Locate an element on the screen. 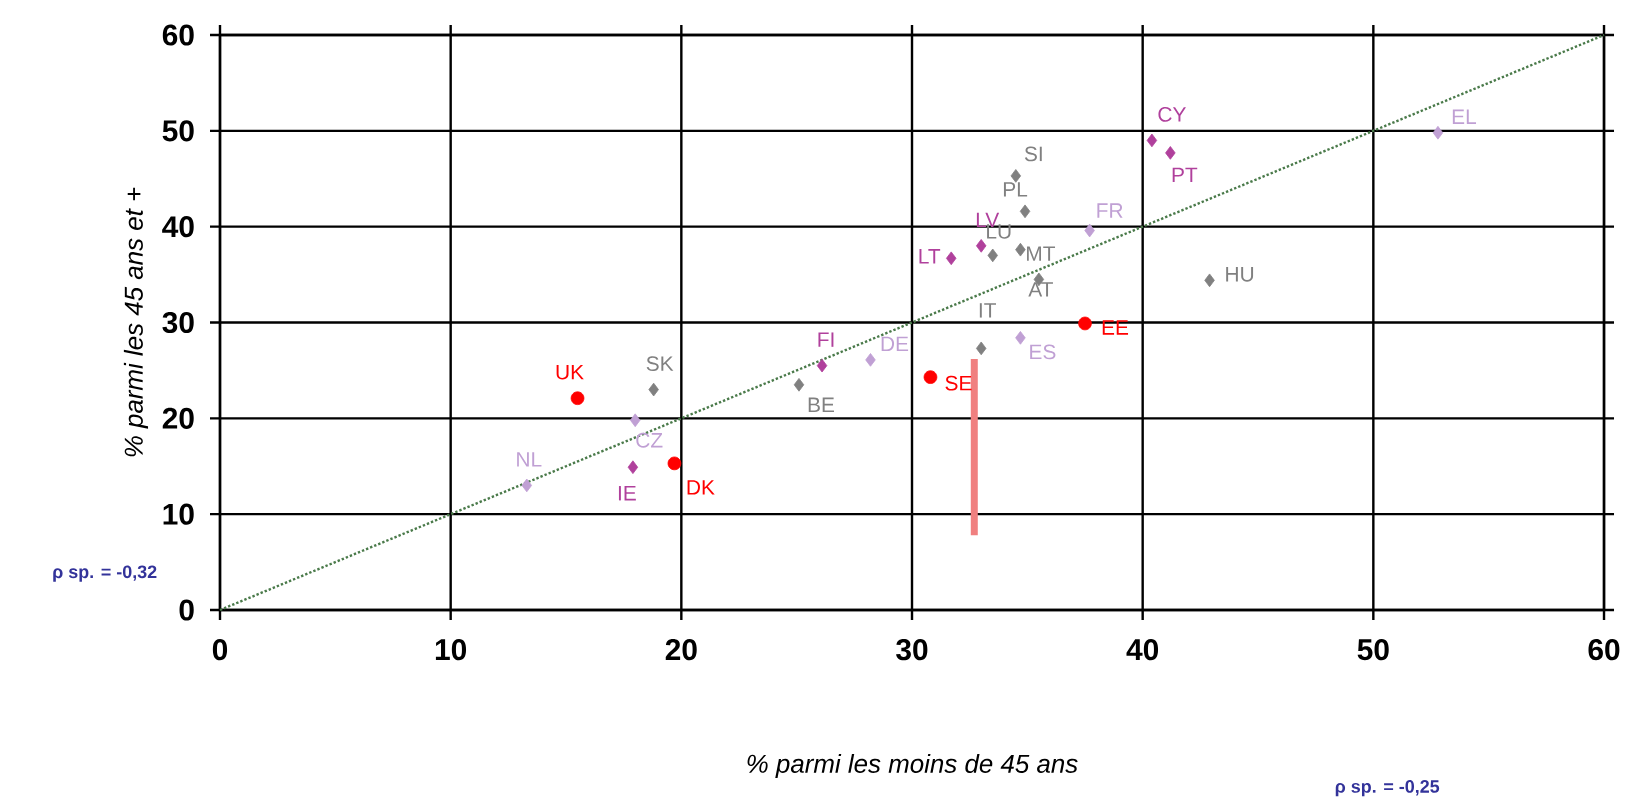  annotation: DE is located at coordinates (895, 344).